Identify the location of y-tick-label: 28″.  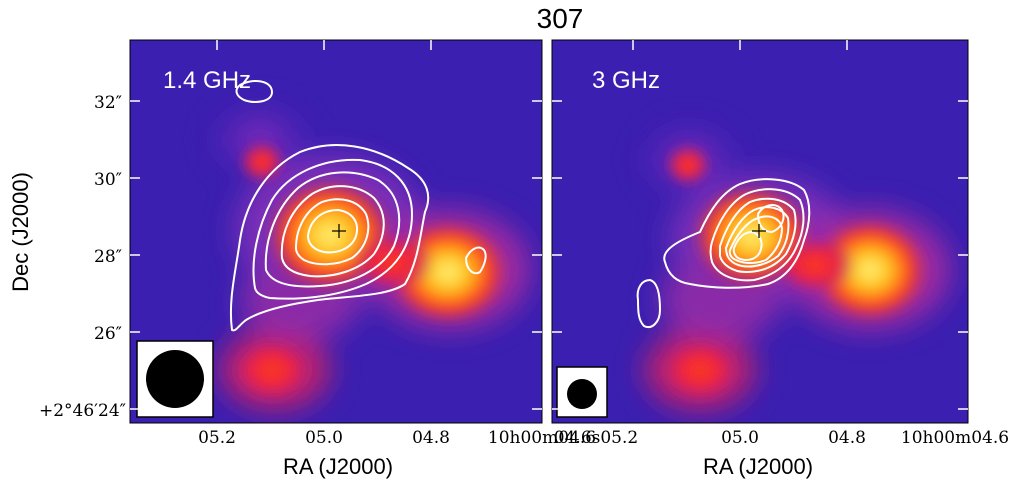
(108, 257).